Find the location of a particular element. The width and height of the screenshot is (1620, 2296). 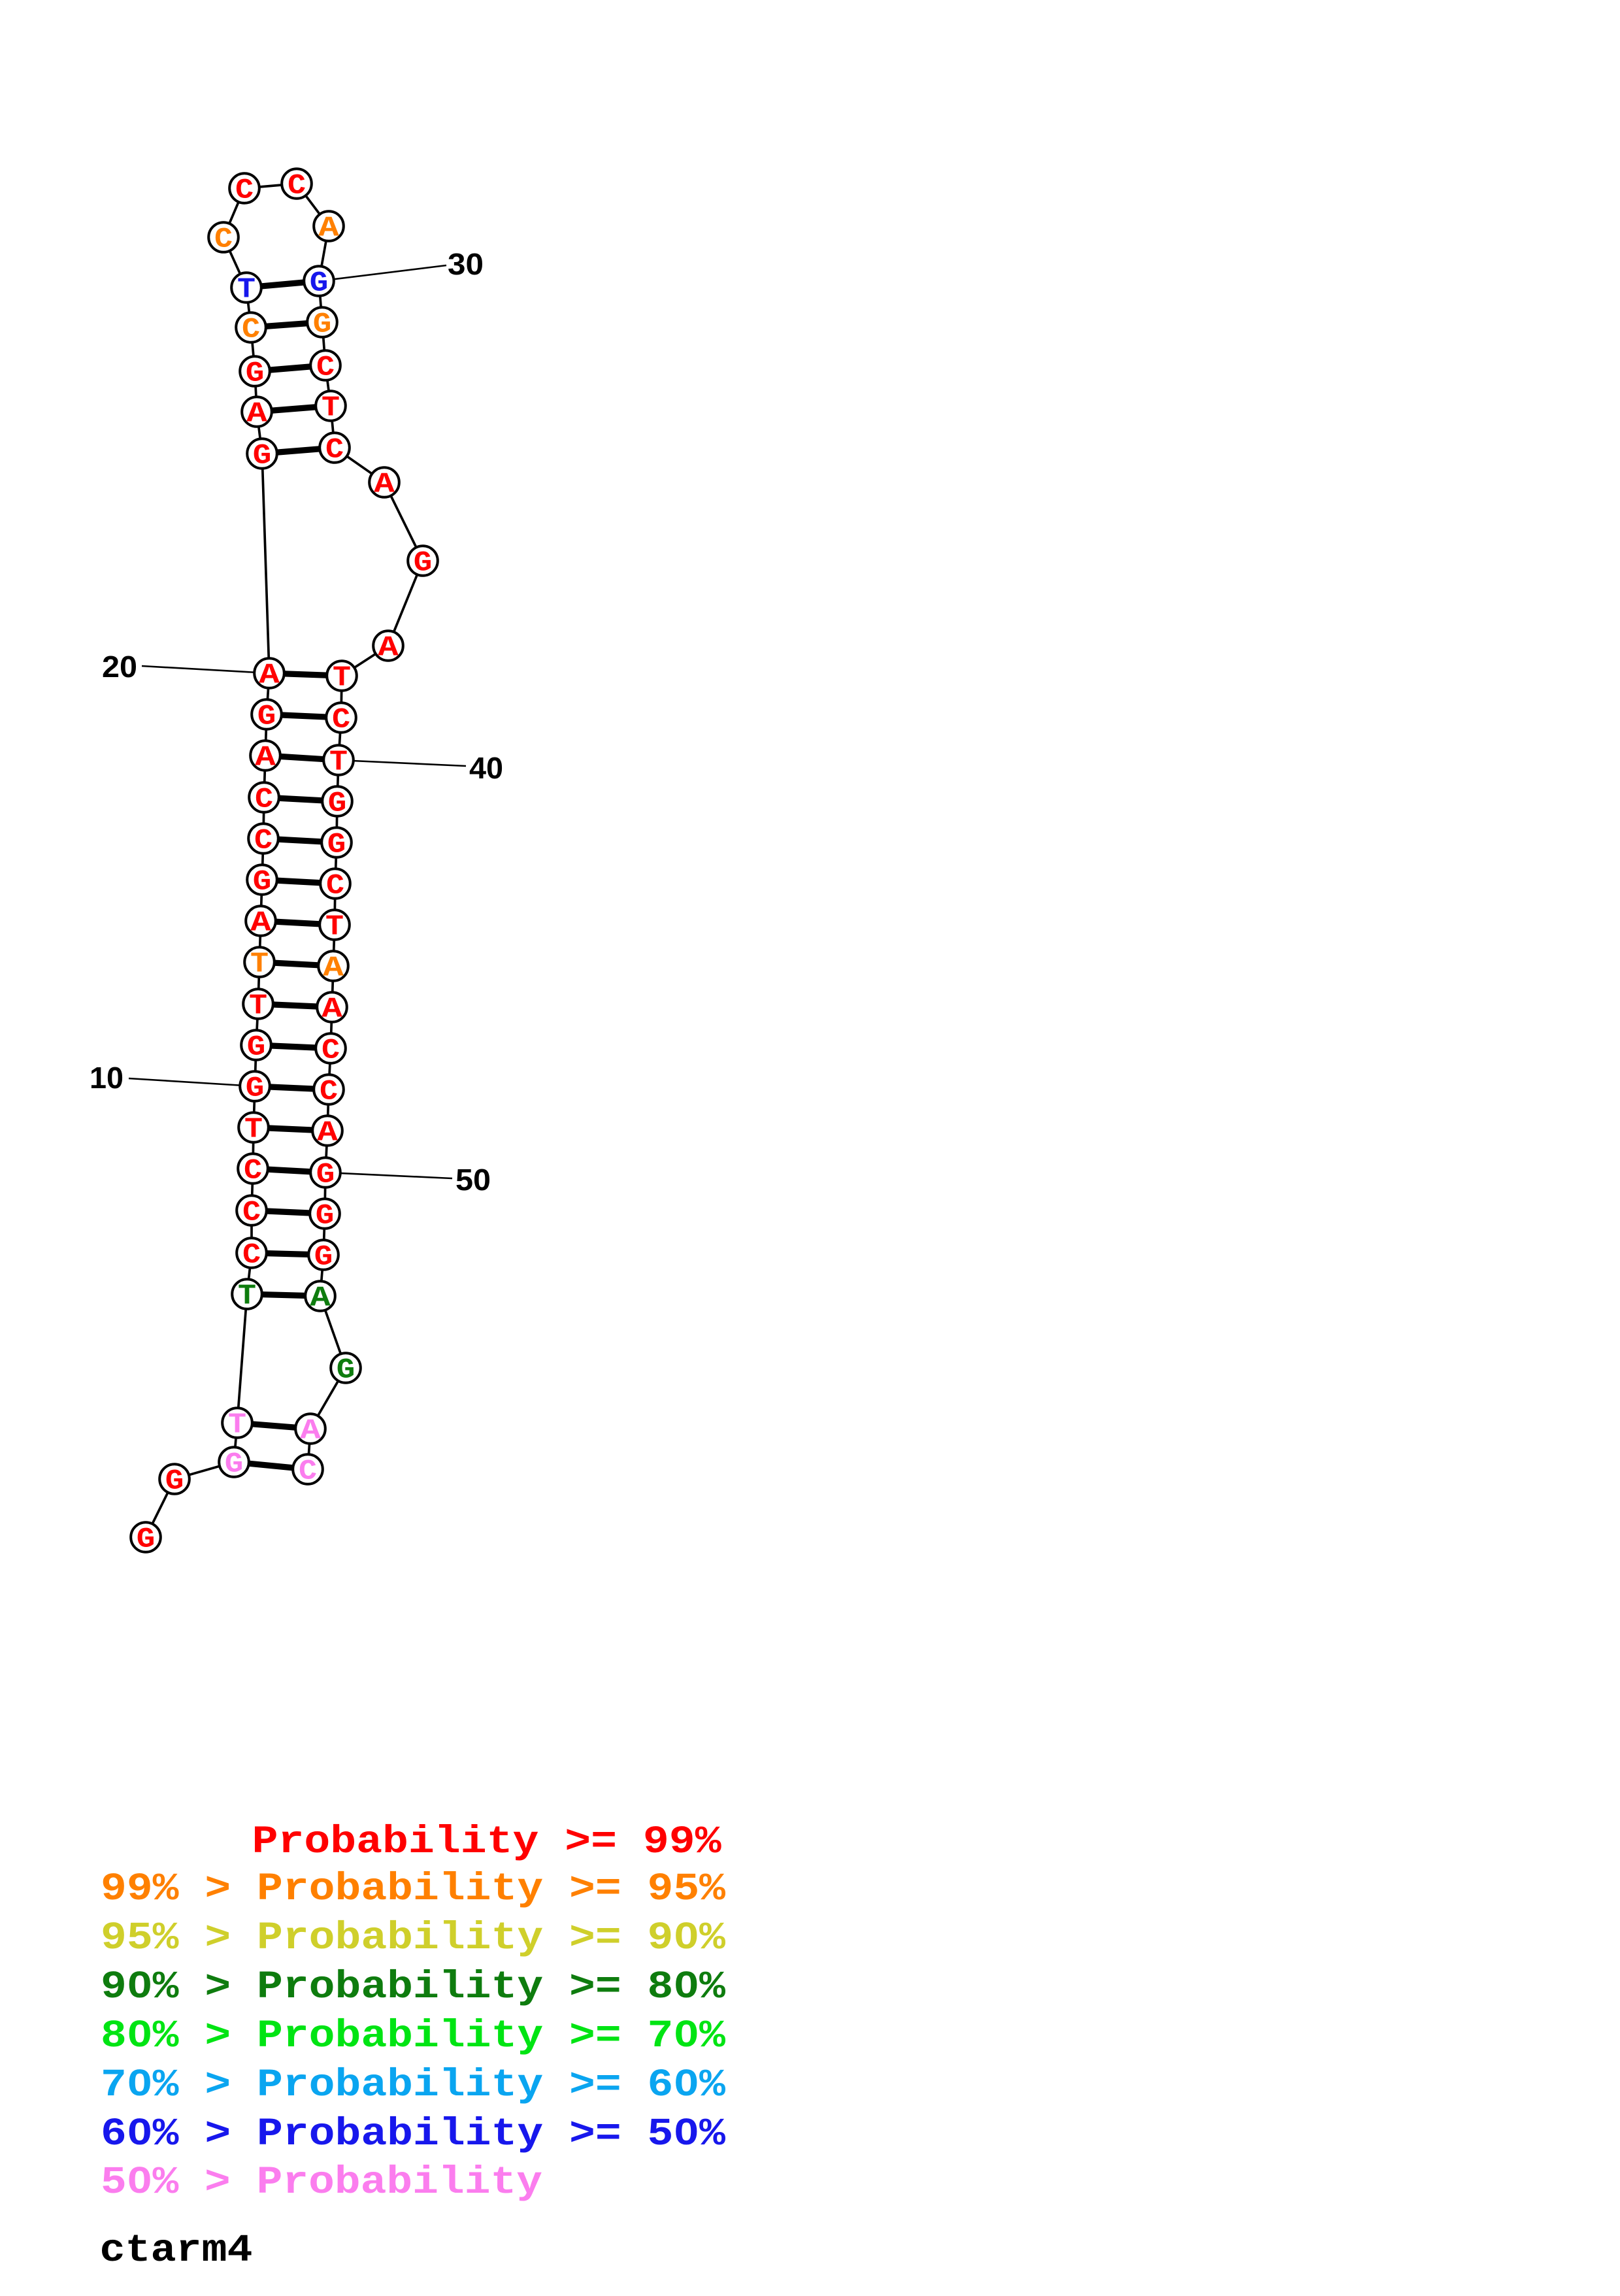

svg-text: 50% > Probability is located at coordinates (321, 2182).